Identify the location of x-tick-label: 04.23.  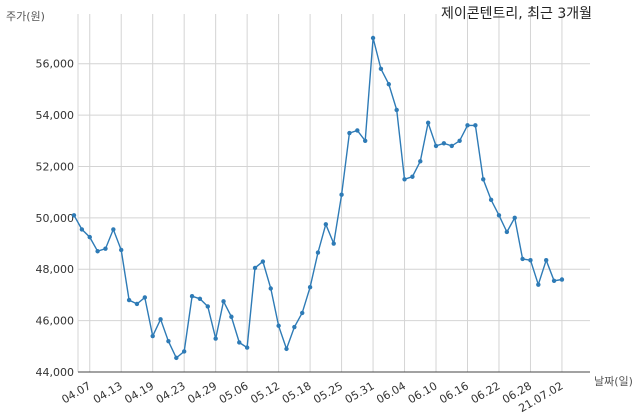
(171, 392).